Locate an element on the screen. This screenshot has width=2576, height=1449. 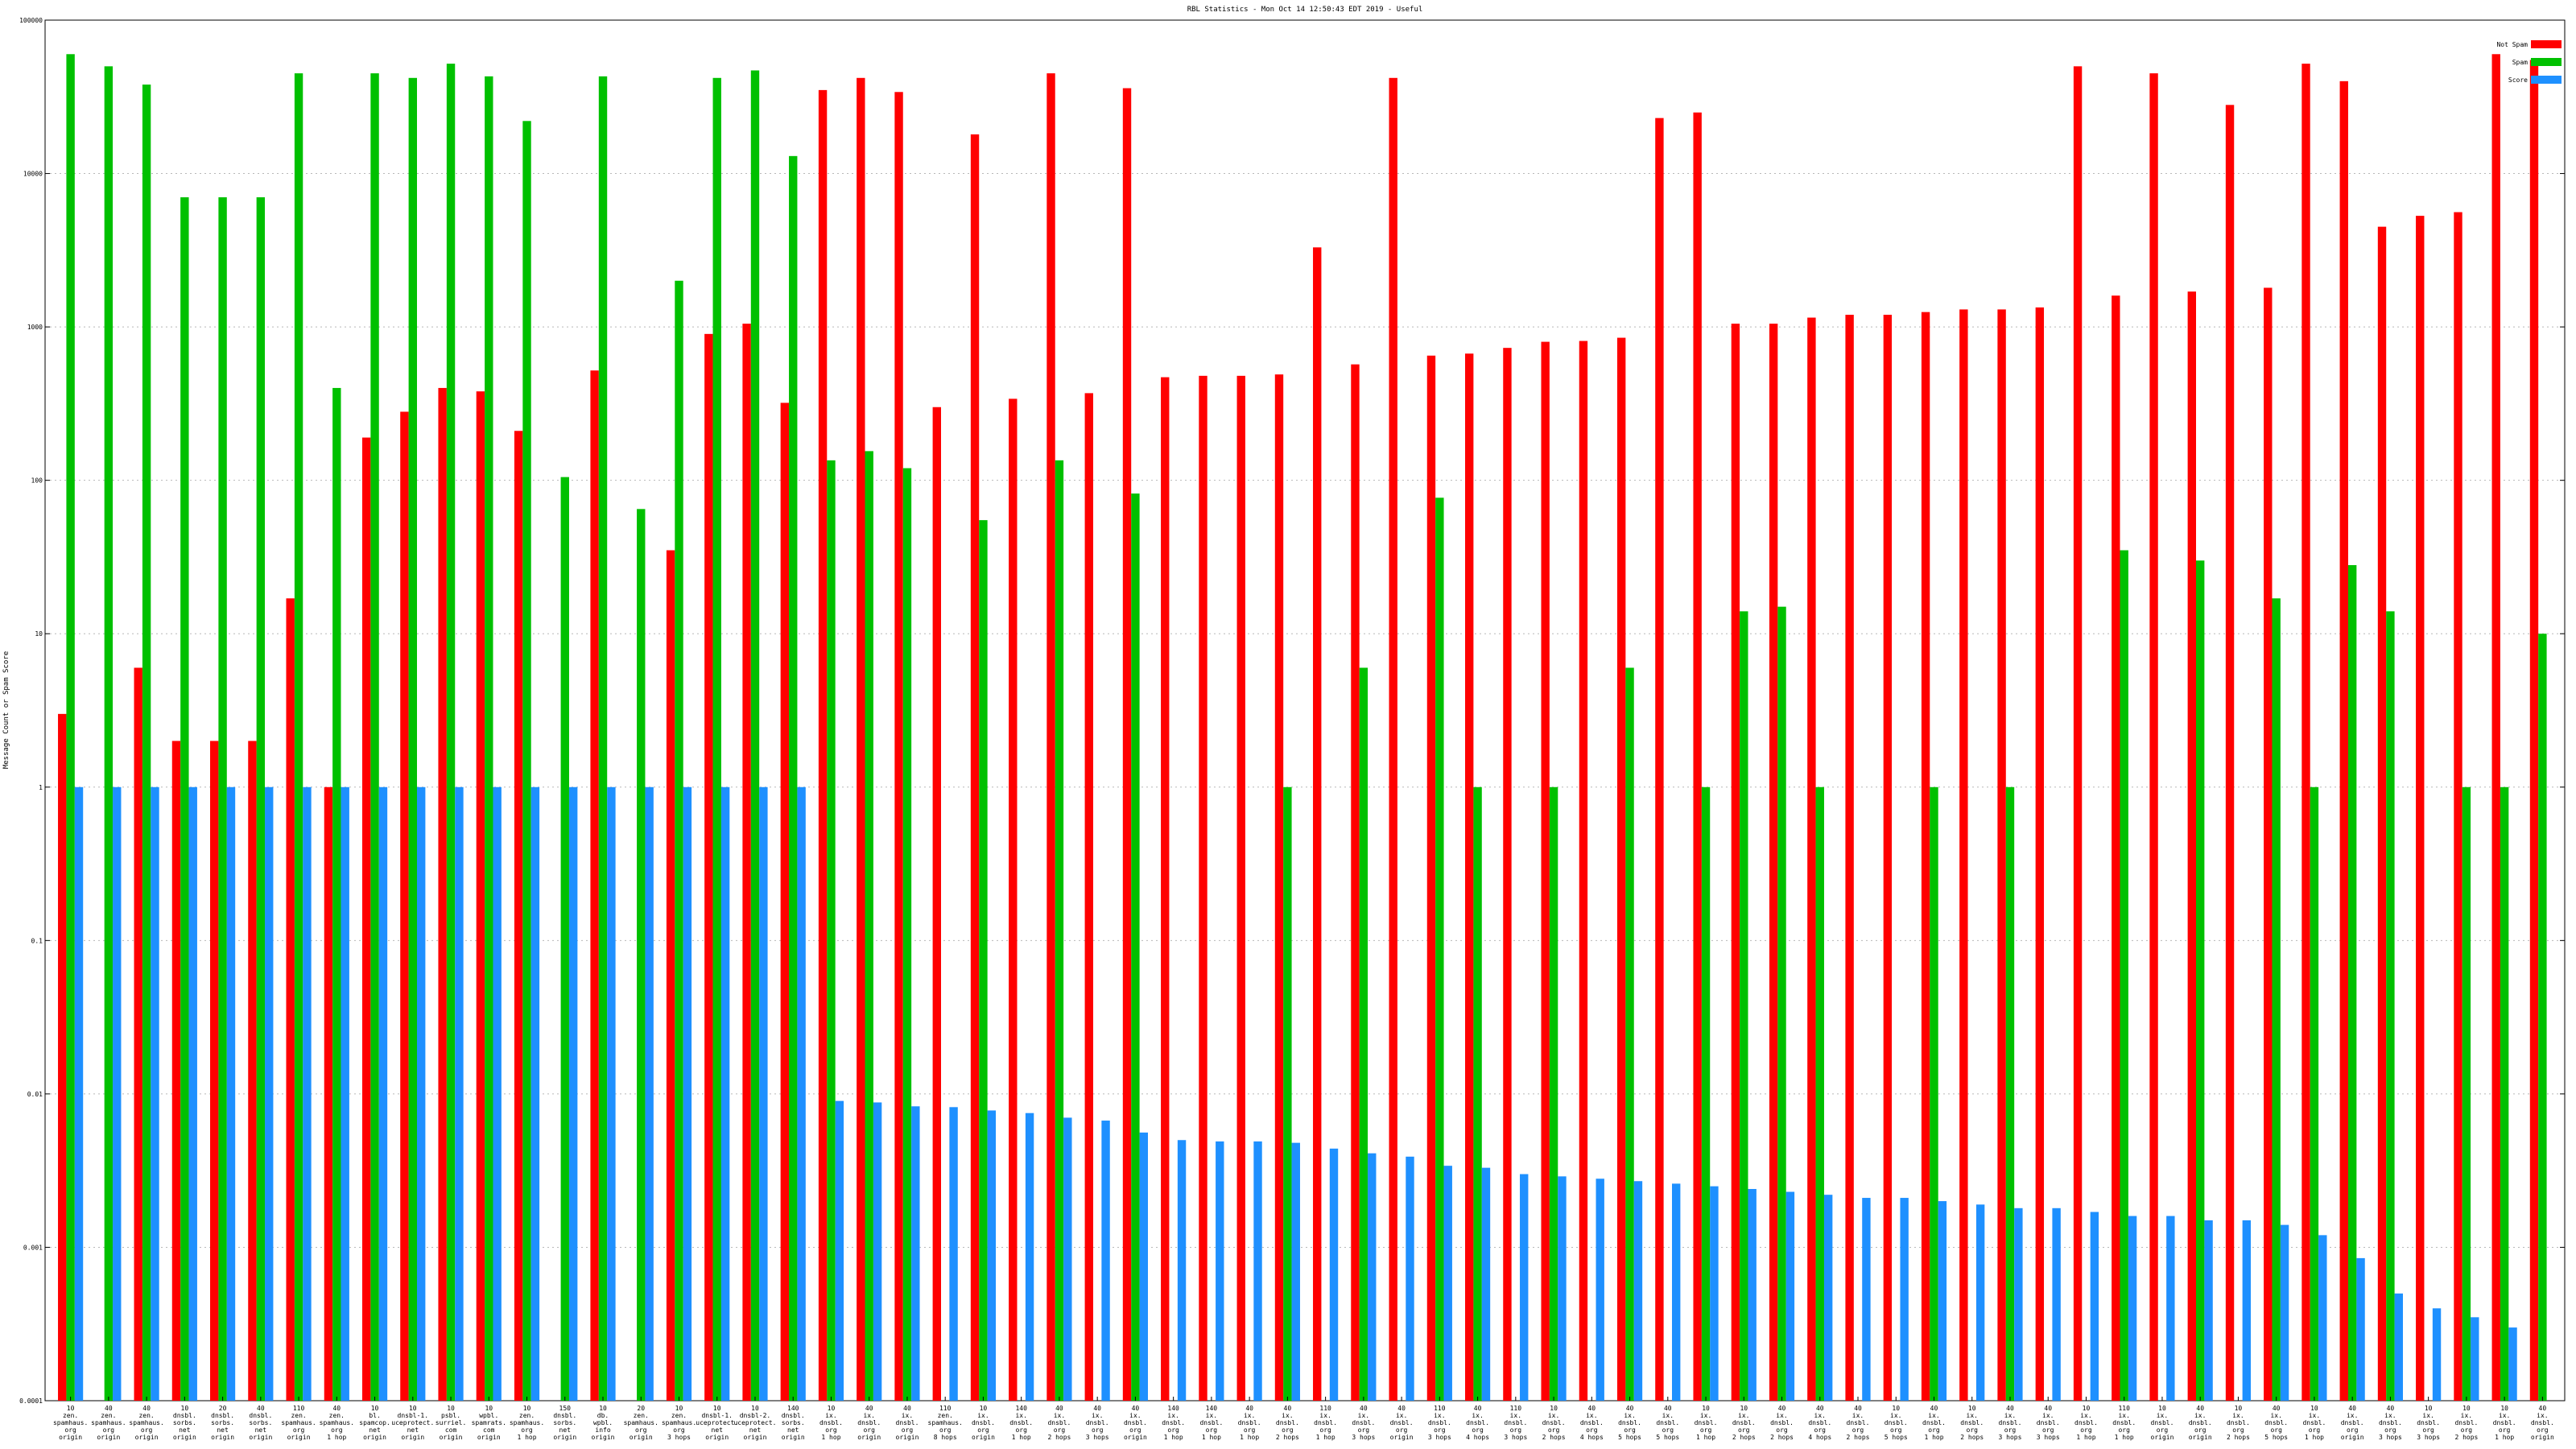
legend-label-not-spam: Not Spam is located at coordinates (2512, 44).